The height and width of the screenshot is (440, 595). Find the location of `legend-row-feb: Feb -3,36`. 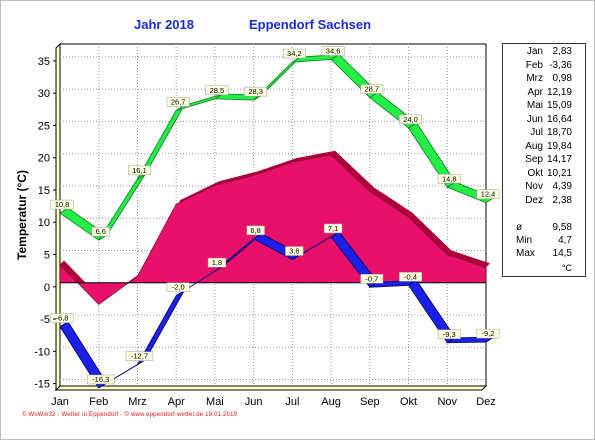

legend-row-feb: Feb -3,36 is located at coordinates (544, 66).